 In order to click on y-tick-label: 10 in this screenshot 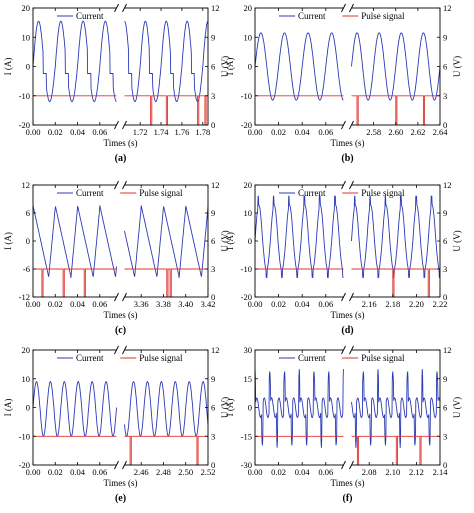, I will do `click(26, 379)`.